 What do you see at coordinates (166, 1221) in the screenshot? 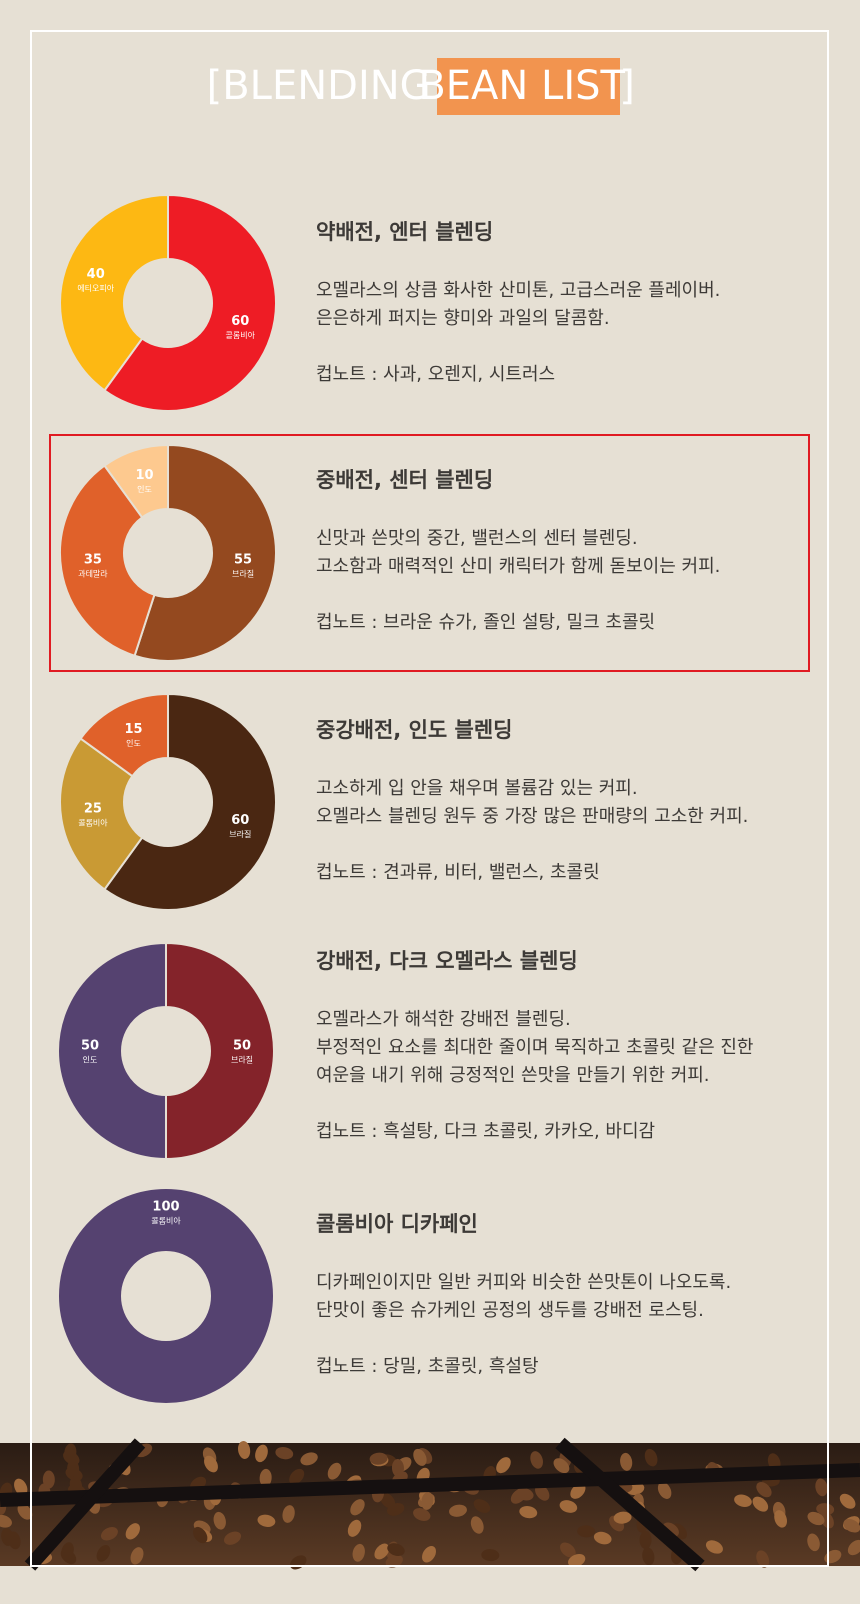
I see `slice-name-label: 콜롬비아` at bounding box center [166, 1221].